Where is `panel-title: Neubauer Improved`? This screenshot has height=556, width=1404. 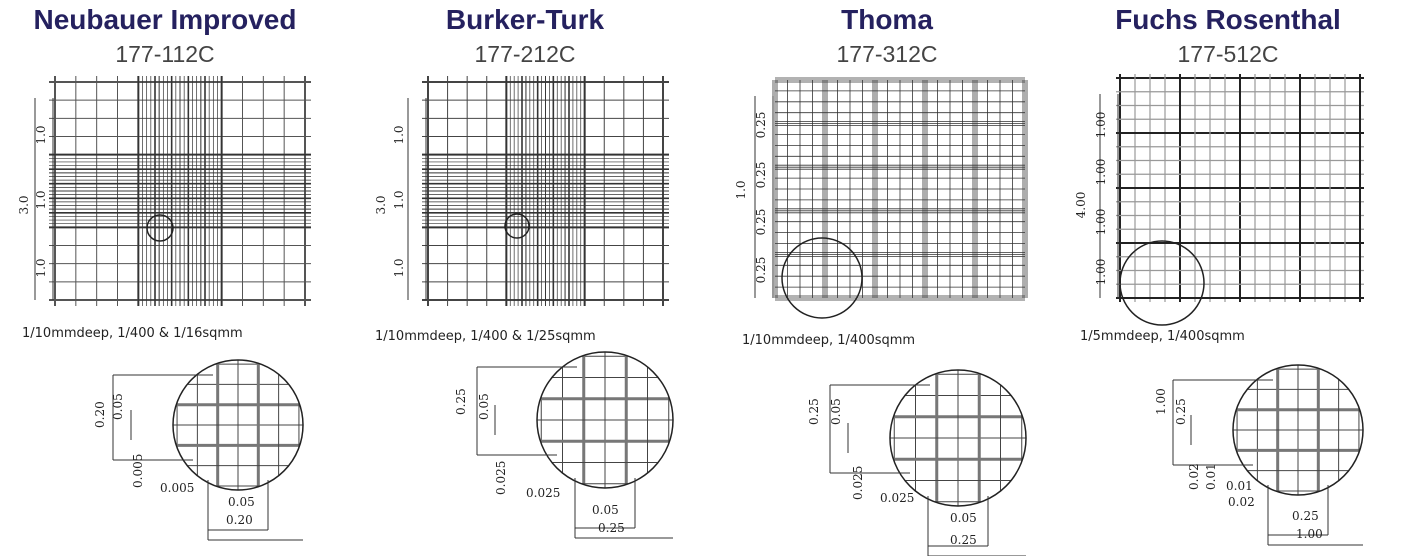
panel-title: Neubauer Improved is located at coordinates (165, 19).